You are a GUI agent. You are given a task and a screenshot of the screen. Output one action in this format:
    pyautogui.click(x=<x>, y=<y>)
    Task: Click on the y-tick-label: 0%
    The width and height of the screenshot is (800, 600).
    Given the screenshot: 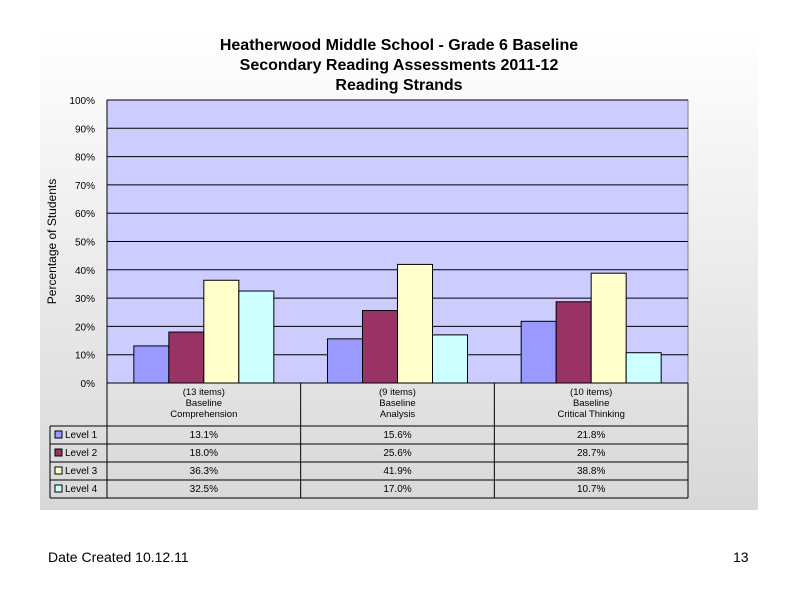 What is the action you would take?
    pyautogui.click(x=88, y=384)
    